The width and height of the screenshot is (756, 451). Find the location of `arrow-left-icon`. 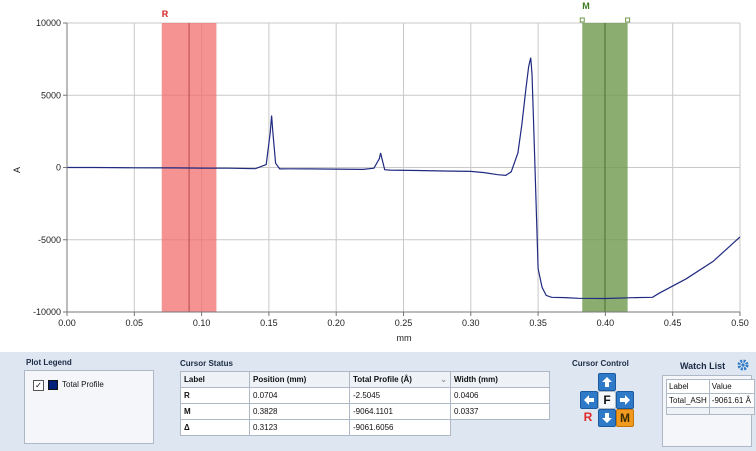

arrow-left-icon is located at coordinates (589, 400).